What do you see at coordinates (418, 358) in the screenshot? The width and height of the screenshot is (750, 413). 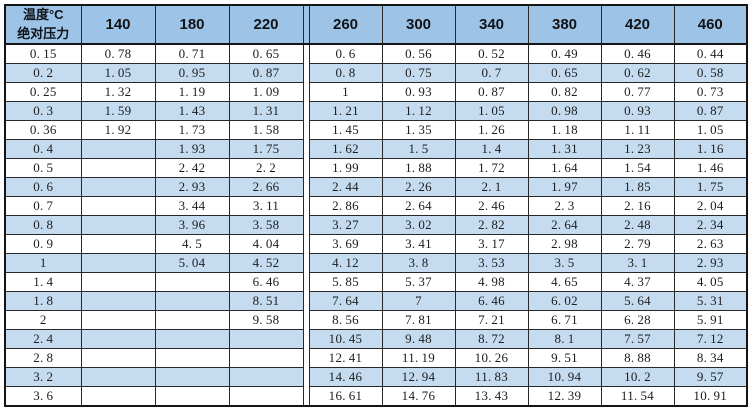 I see `value-cell: 11. 19` at bounding box center [418, 358].